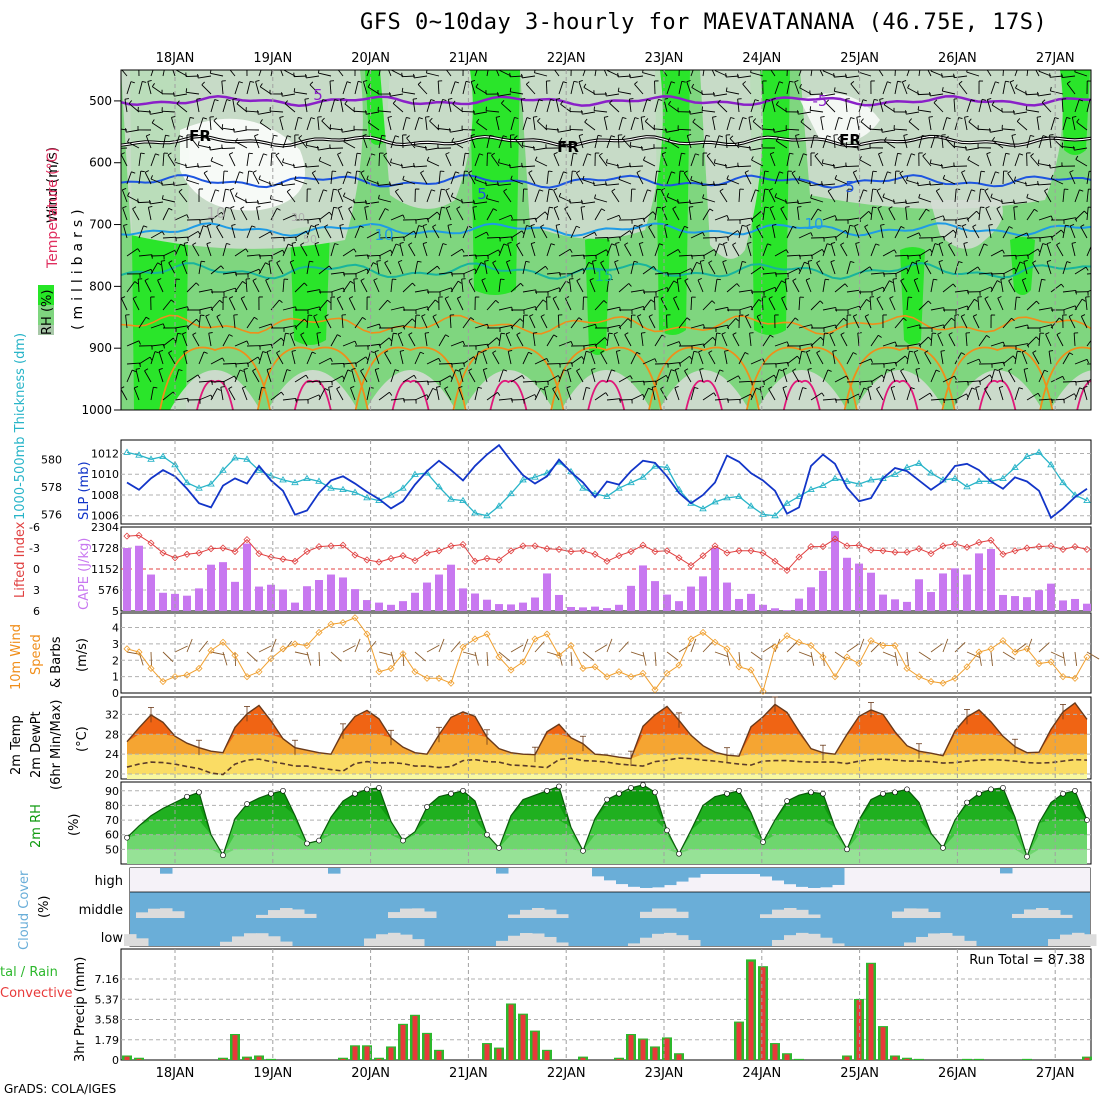 The height and width of the screenshot is (1100, 1100). I want to click on rh2m-marker, so click(427, 807).